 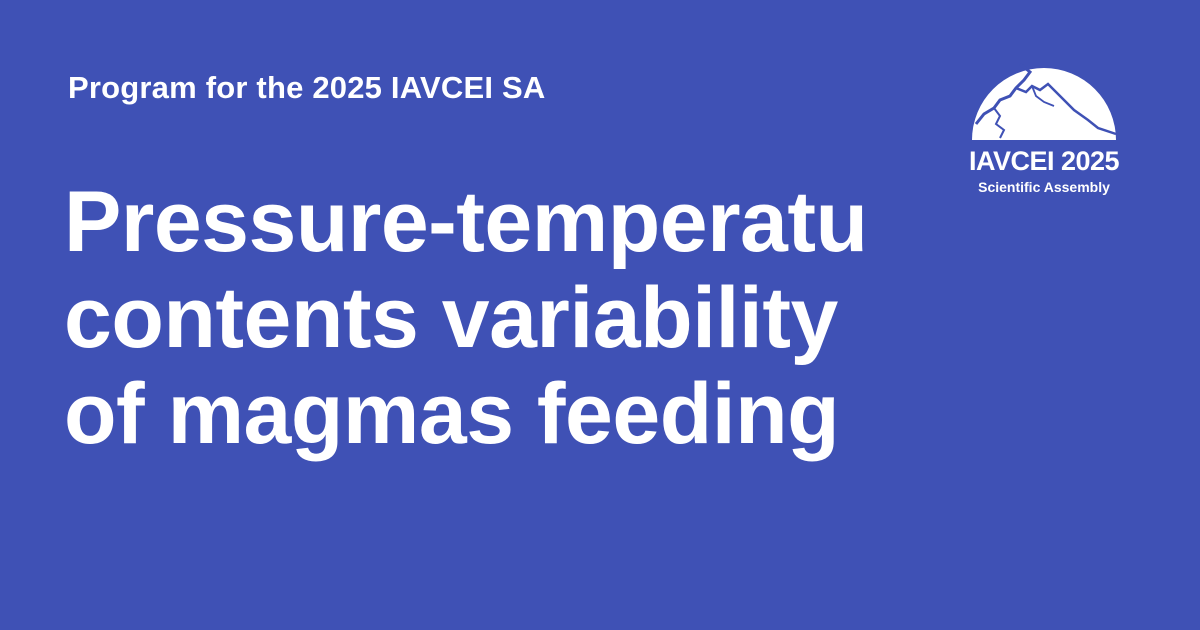 I want to click on volcano-mountain-icon, so click(x=1044, y=101).